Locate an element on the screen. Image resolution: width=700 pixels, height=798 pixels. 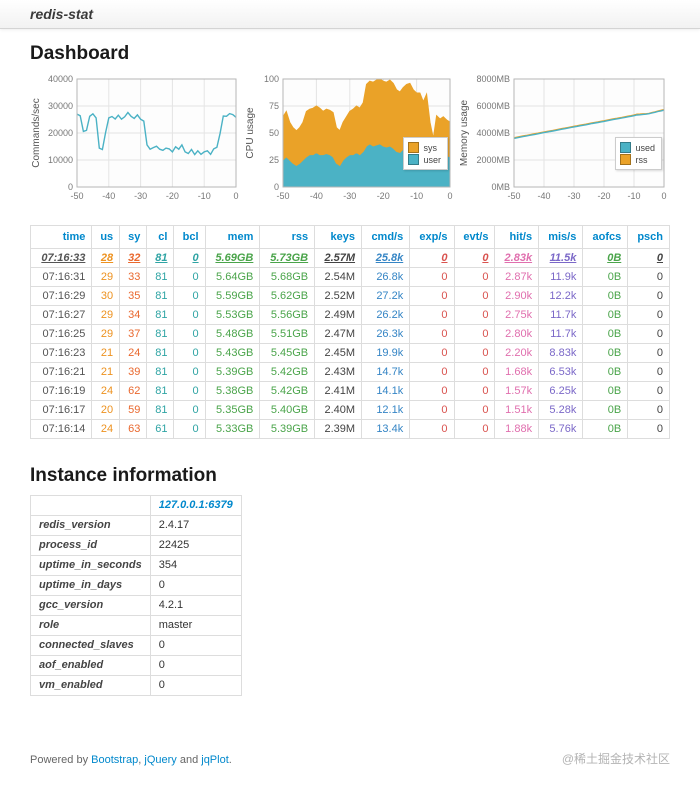
stat-cell-hit-s: 2.87k is located at coordinates (517, 277).